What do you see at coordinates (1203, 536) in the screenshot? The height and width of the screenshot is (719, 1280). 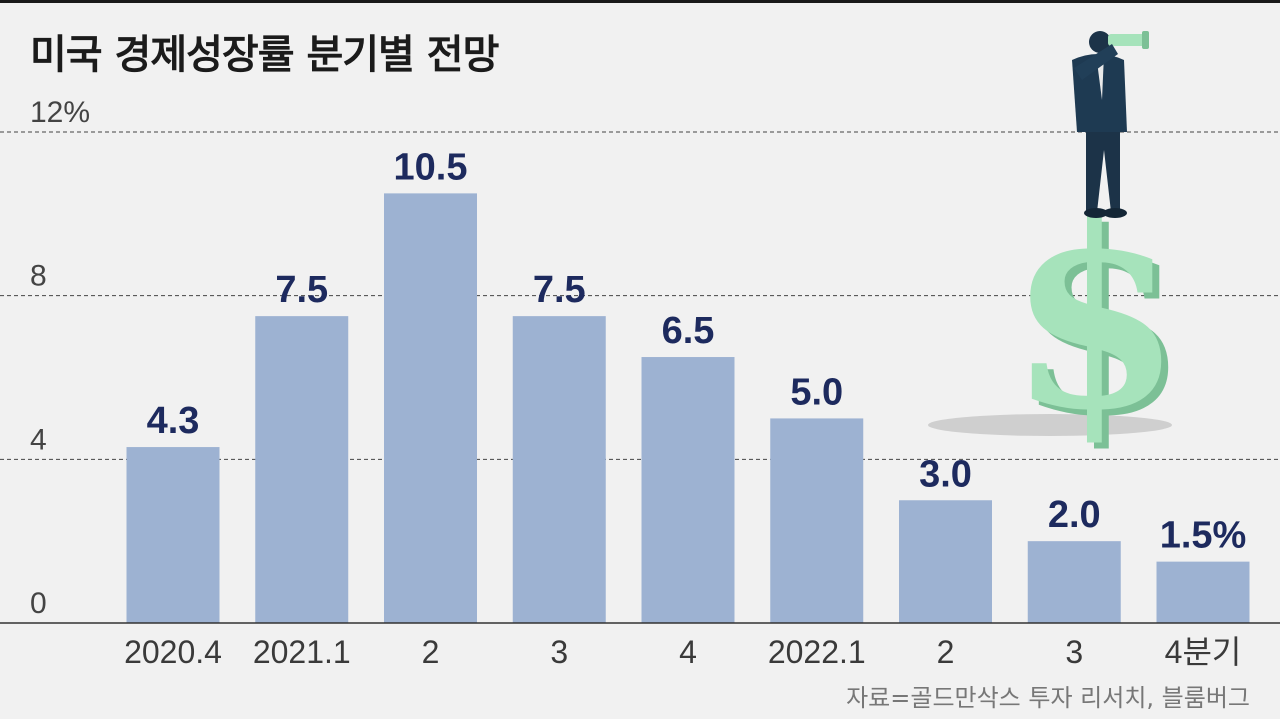 I see `data-label: 1.5%` at bounding box center [1203, 536].